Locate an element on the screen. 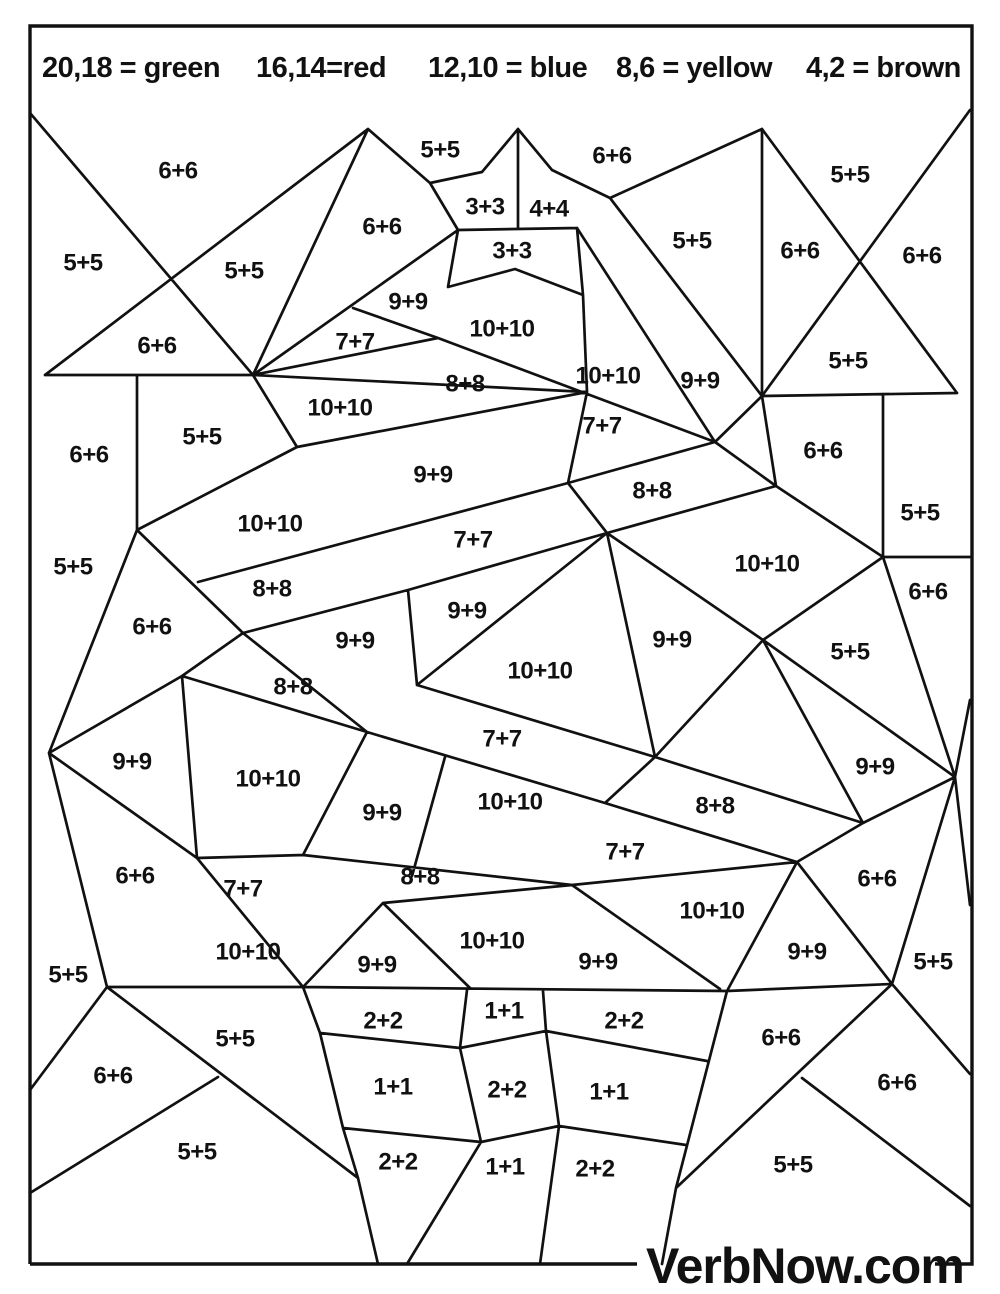 Image resolution: width=1000 pixels, height=1294 pixels. legend-item: 12,10 = blue is located at coordinates (508, 68).